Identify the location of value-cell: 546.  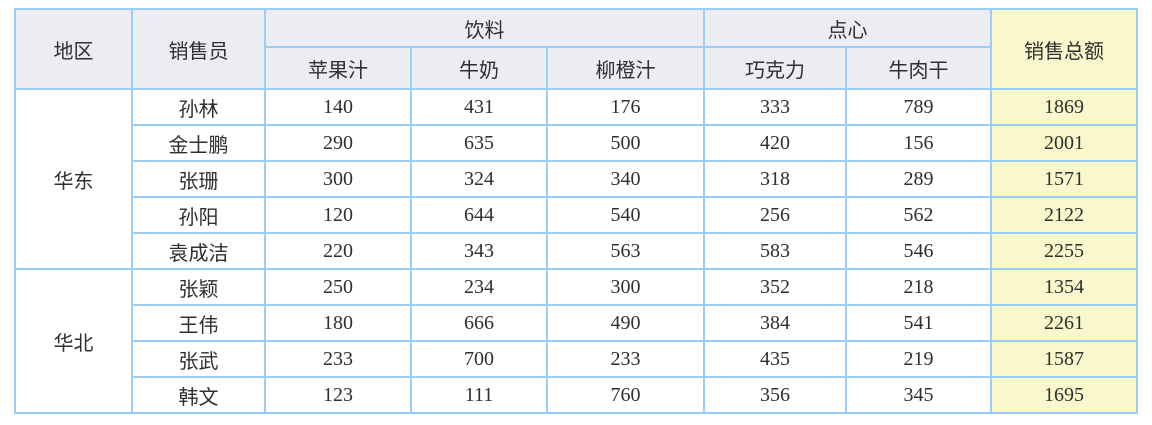
(918, 251).